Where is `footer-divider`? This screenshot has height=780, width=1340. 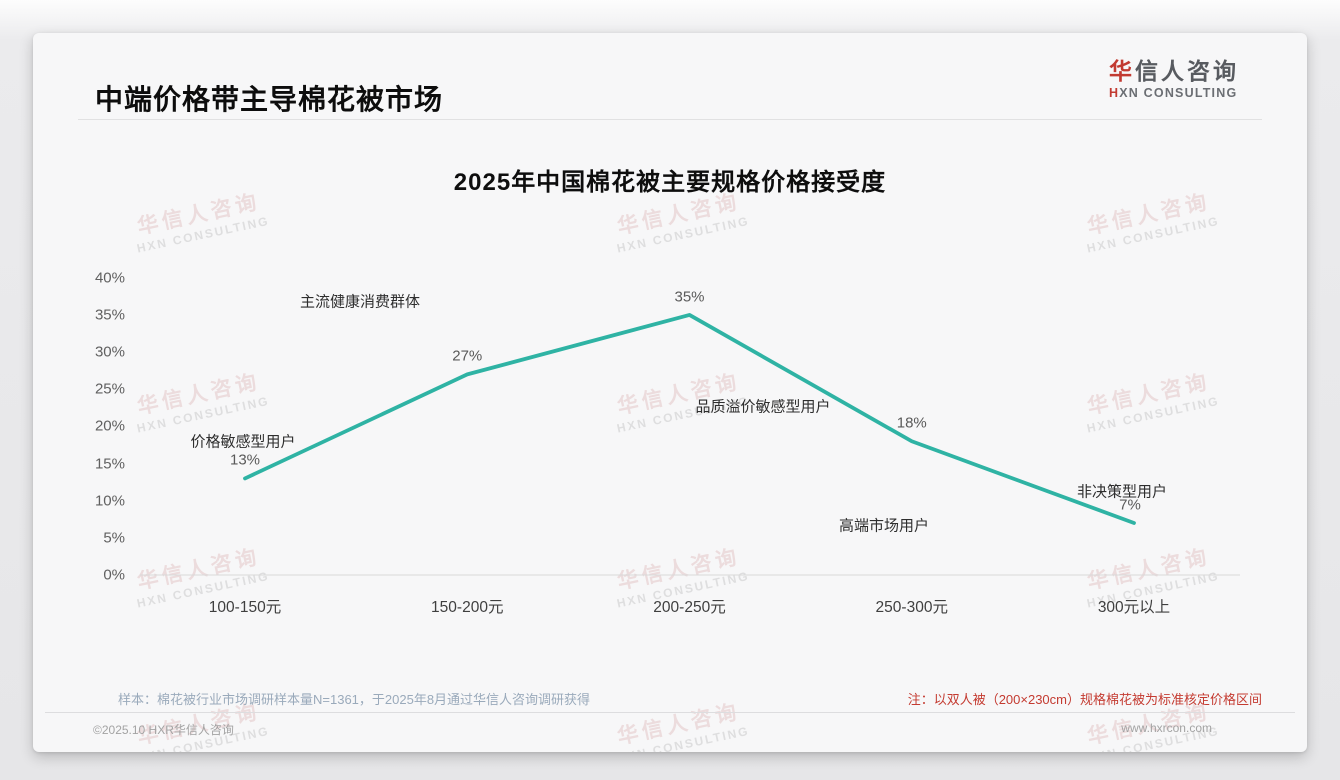
footer-divider is located at coordinates (670, 712).